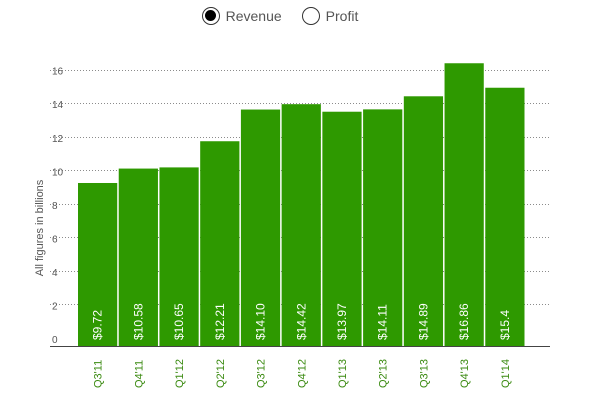  I want to click on y-tick-label: 0, so click(55, 340).